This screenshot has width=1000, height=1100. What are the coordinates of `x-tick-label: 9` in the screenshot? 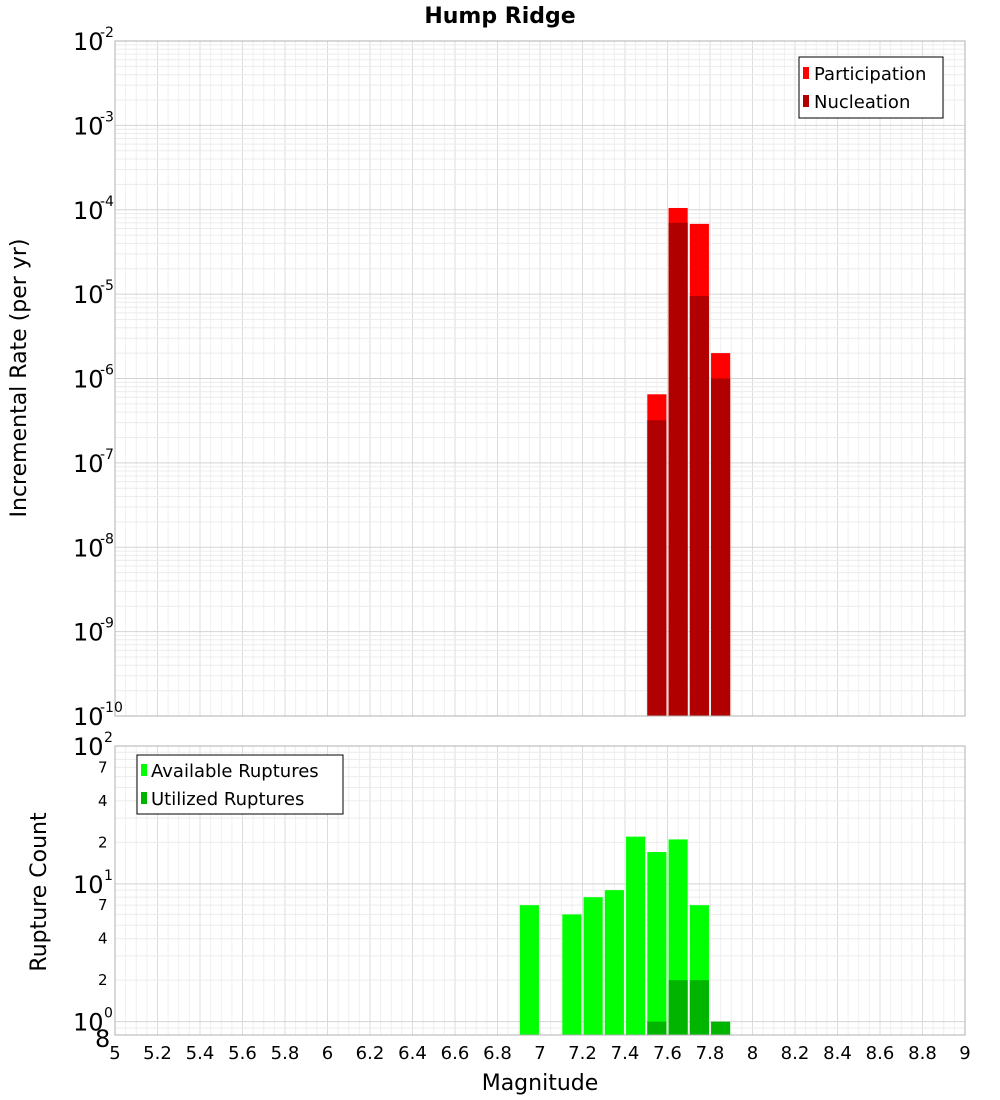 It's located at (964, 1053).